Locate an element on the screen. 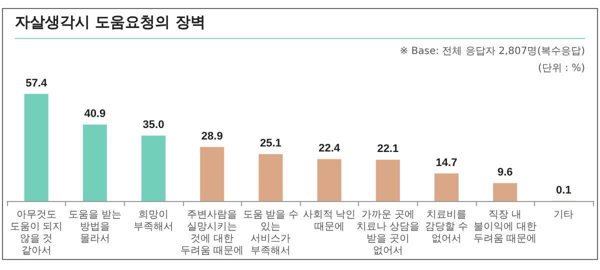 The width and height of the screenshot is (600, 270). data-label: 9.6 is located at coordinates (505, 172).